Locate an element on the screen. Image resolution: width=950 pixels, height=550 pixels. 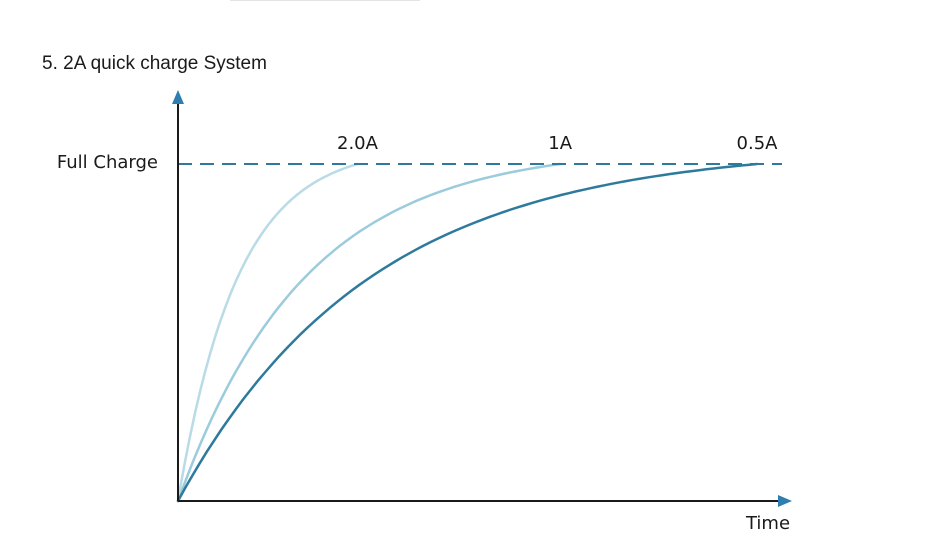
top-divider-line is located at coordinates (325, 0).